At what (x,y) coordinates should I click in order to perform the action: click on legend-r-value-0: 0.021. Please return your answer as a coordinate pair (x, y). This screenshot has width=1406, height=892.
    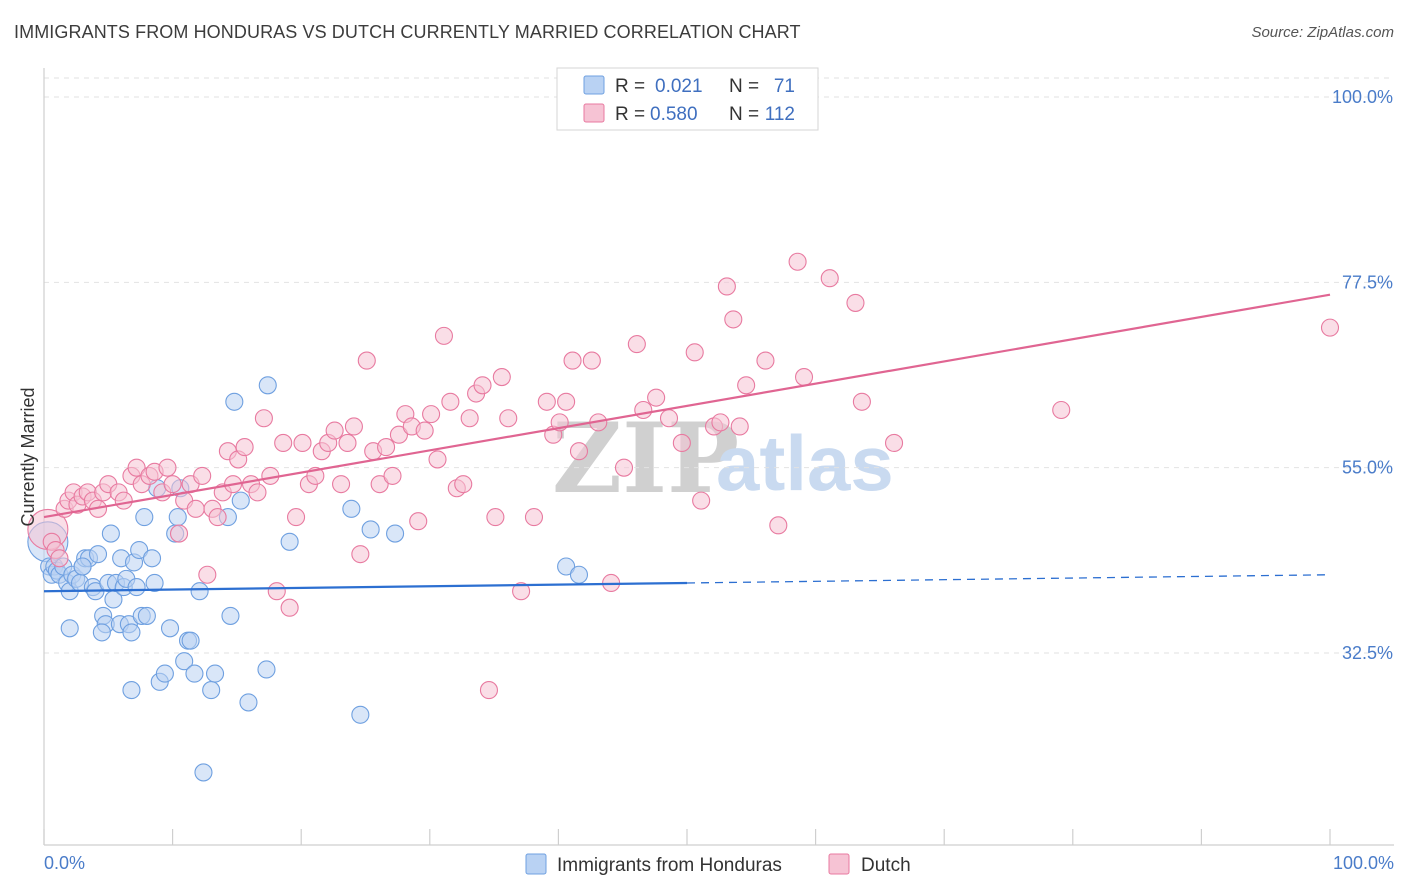
    Looking at the image, I should click on (679, 86).